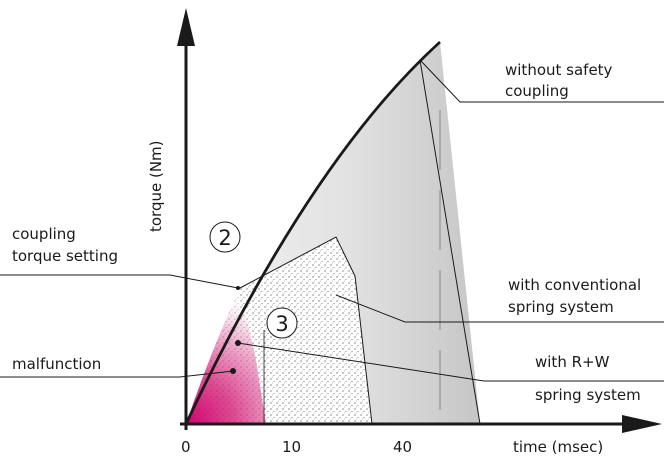 The image size is (672, 464). What do you see at coordinates (156, 186) in the screenshot?
I see `y-axis-label: torque (Nm)` at bounding box center [156, 186].